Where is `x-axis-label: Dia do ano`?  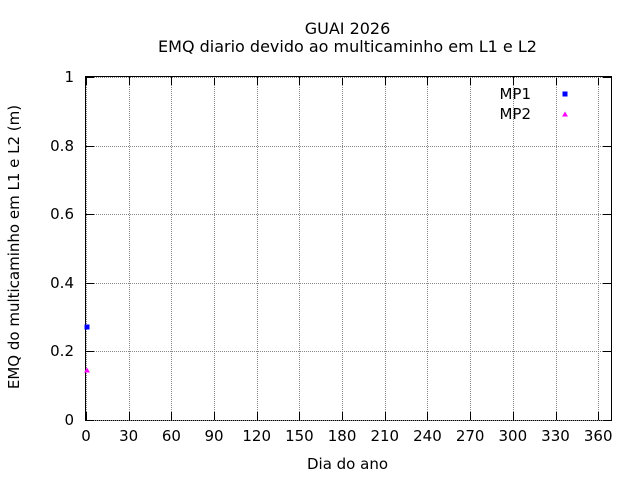 x-axis-label: Dia do ano is located at coordinates (347, 464).